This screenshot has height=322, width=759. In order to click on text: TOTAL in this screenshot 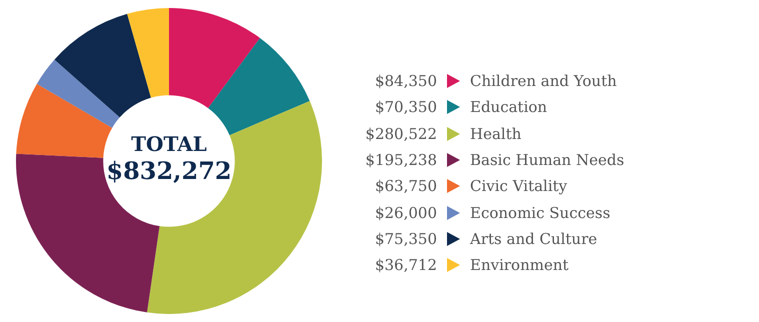, I will do `click(169, 144)`.